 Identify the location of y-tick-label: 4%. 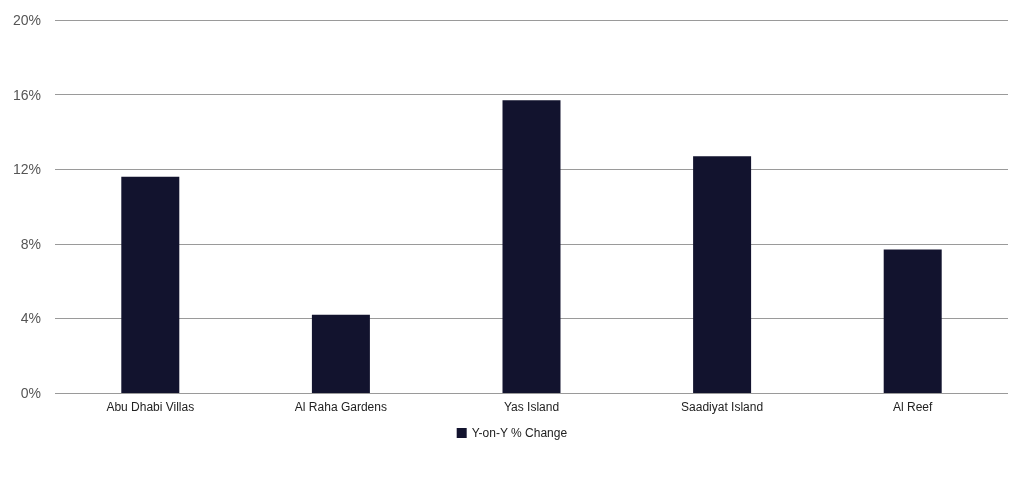
(30, 318).